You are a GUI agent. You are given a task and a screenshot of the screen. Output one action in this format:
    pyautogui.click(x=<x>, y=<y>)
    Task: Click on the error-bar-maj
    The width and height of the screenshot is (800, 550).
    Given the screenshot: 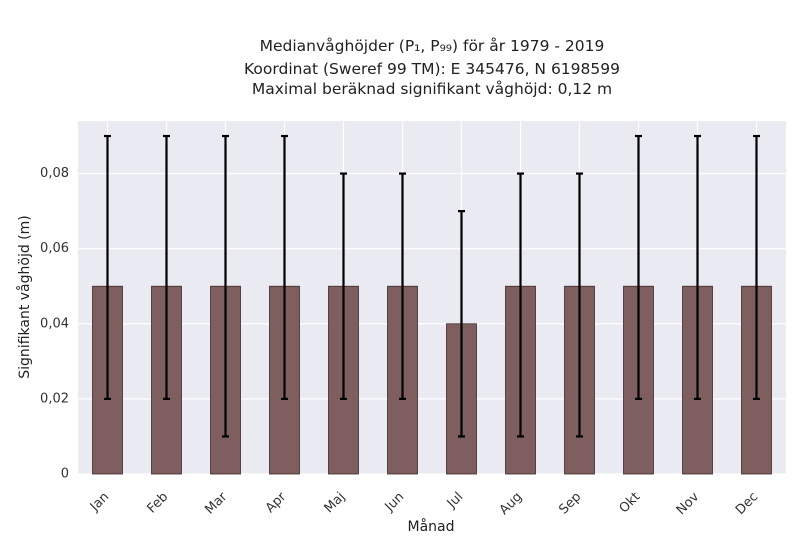 What is the action you would take?
    pyautogui.click(x=343, y=286)
    